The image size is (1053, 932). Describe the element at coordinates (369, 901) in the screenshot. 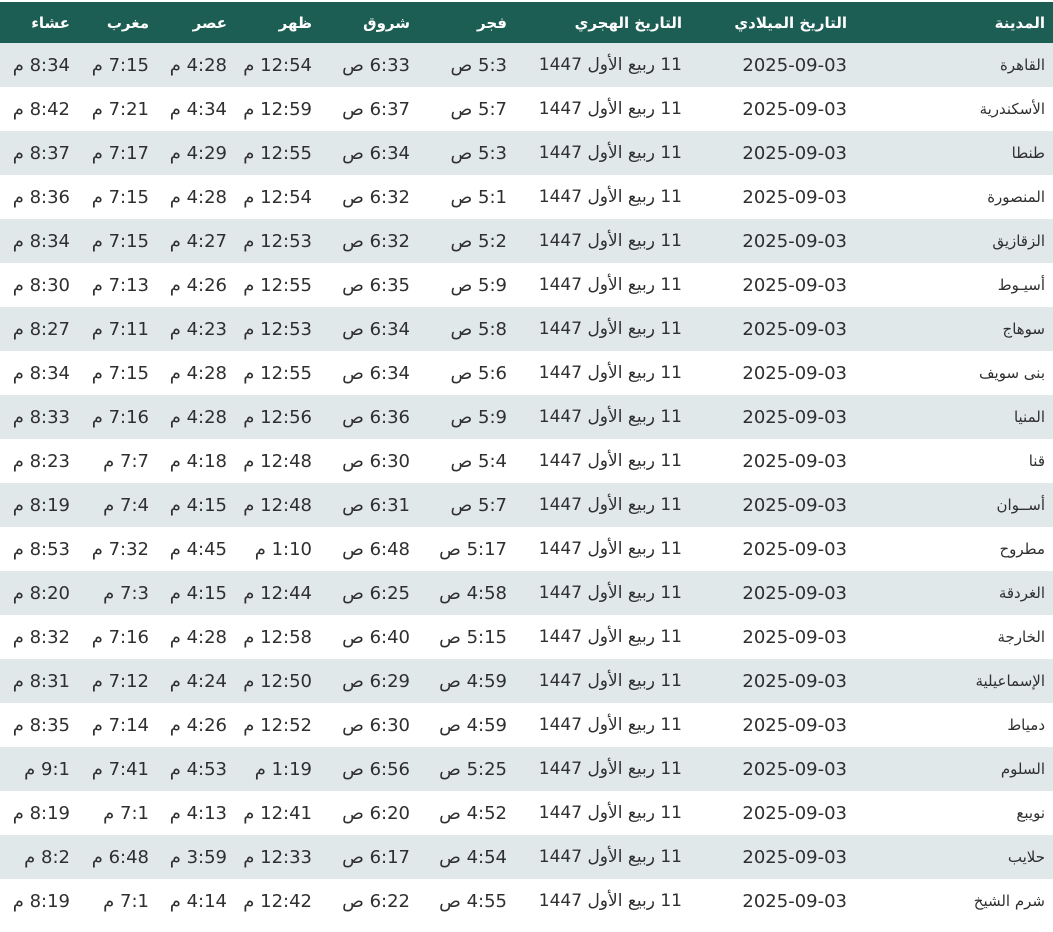

I see `cell-shuruq: 6:22 ص` at that location.